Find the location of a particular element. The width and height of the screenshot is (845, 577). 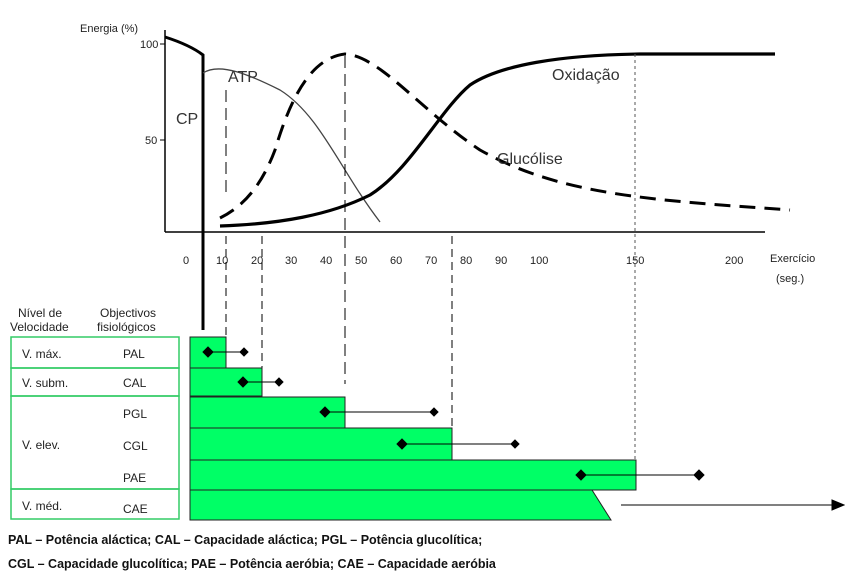

header-nivel-line1: Nível de is located at coordinates (40, 313).